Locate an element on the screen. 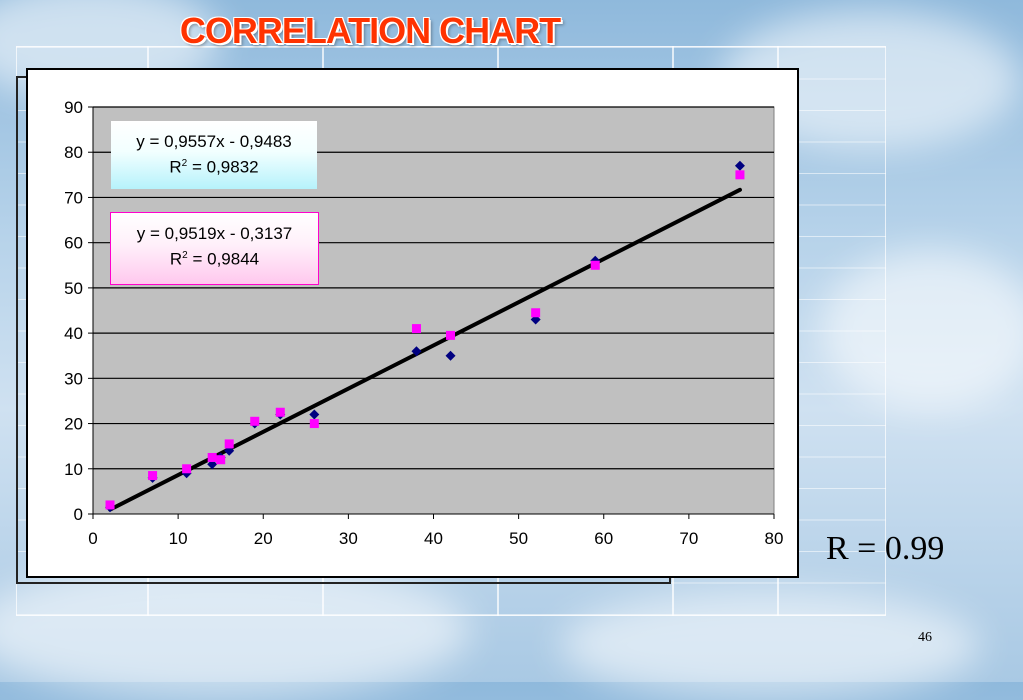  page-number: 46 is located at coordinates (925, 637).